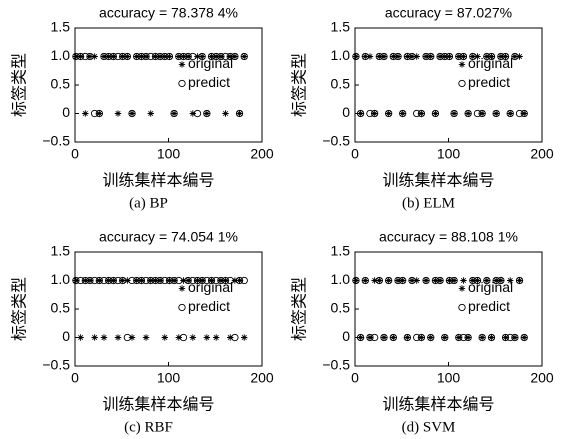  I want to click on x-tick-label: 0, so click(355, 154).